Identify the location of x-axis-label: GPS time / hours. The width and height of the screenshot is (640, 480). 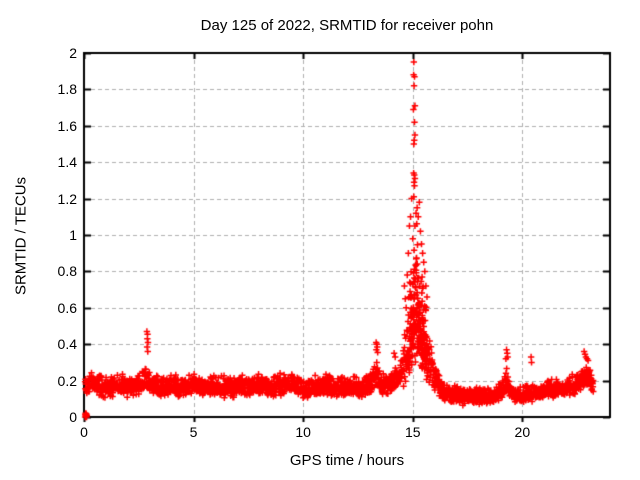
(347, 460).